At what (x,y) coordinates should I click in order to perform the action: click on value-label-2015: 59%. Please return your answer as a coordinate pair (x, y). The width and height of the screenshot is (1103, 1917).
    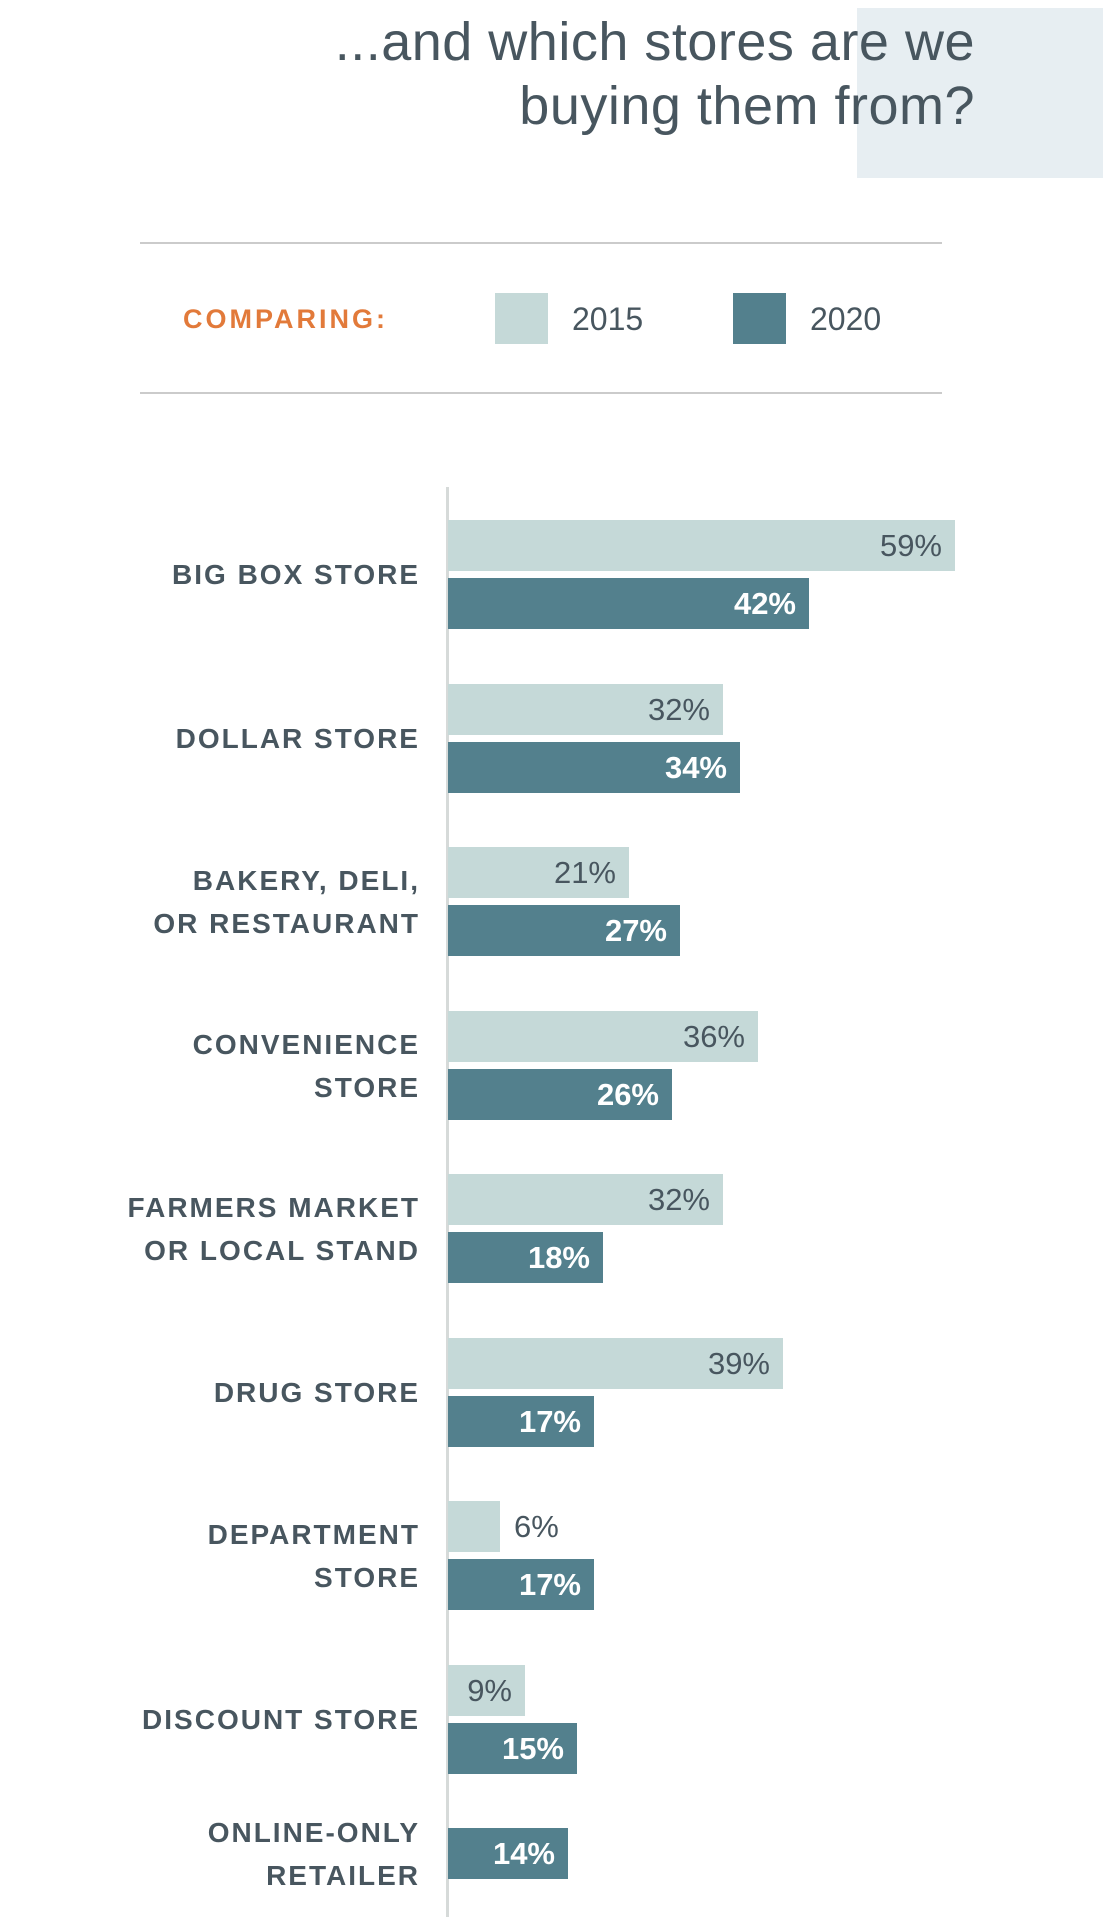
    Looking at the image, I should click on (910, 545).